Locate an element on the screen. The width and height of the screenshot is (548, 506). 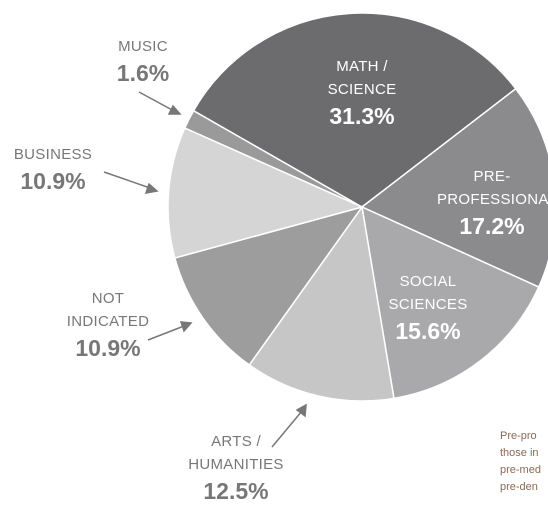
note-line: pre-den is located at coordinates (519, 487).